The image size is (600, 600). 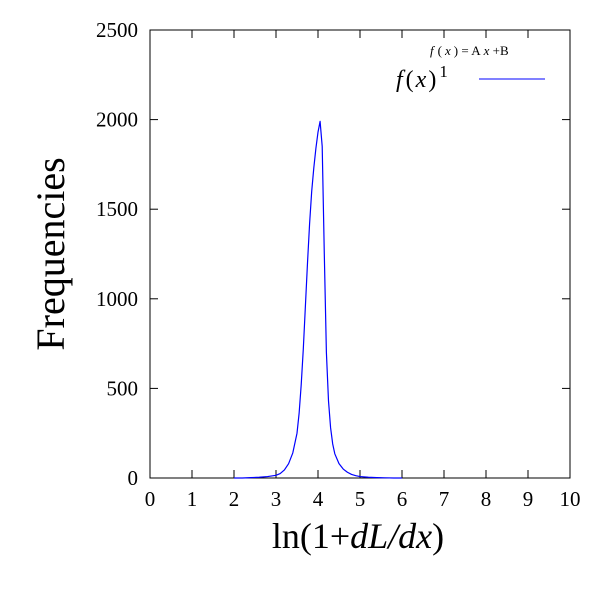 I want to click on legend: f (x) 1, so click(x=470, y=77).